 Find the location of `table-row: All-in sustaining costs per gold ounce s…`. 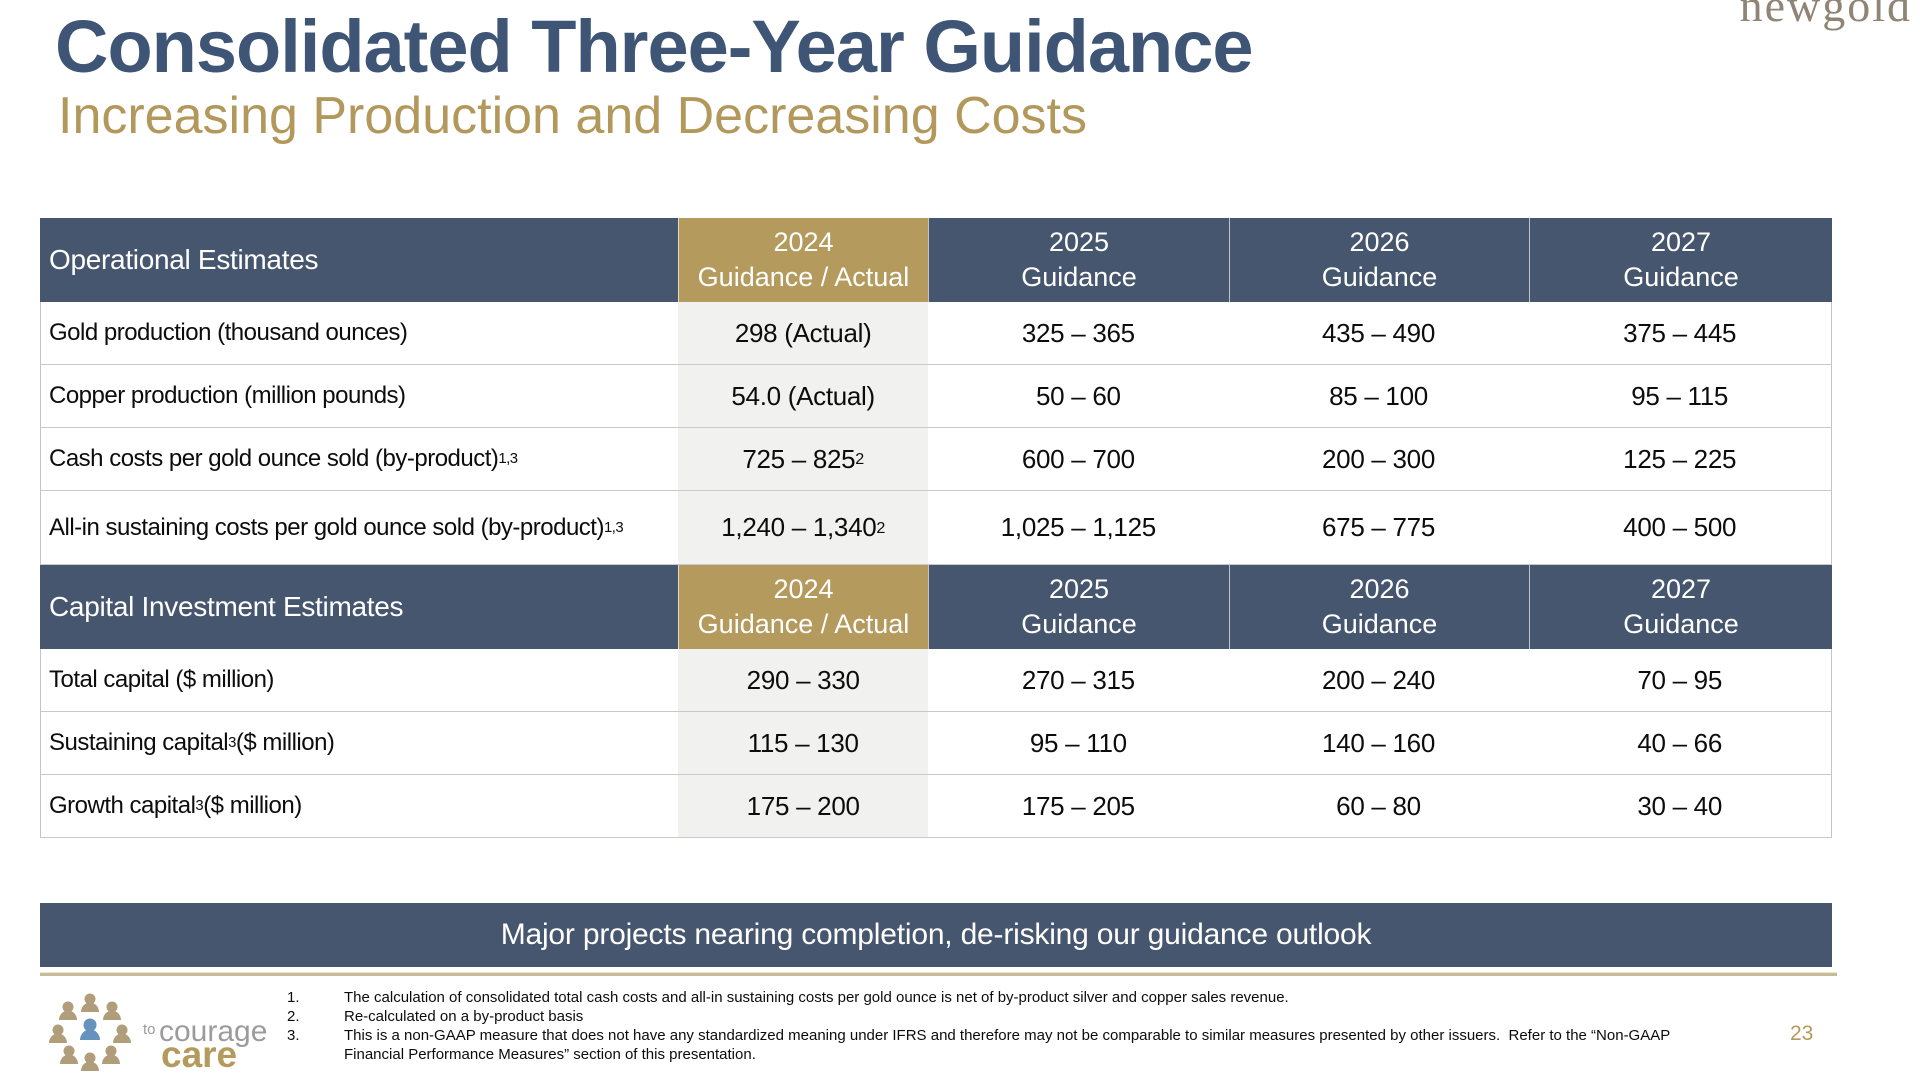

table-row: All-in sustaining costs per gold ounce s… is located at coordinates (936, 528).